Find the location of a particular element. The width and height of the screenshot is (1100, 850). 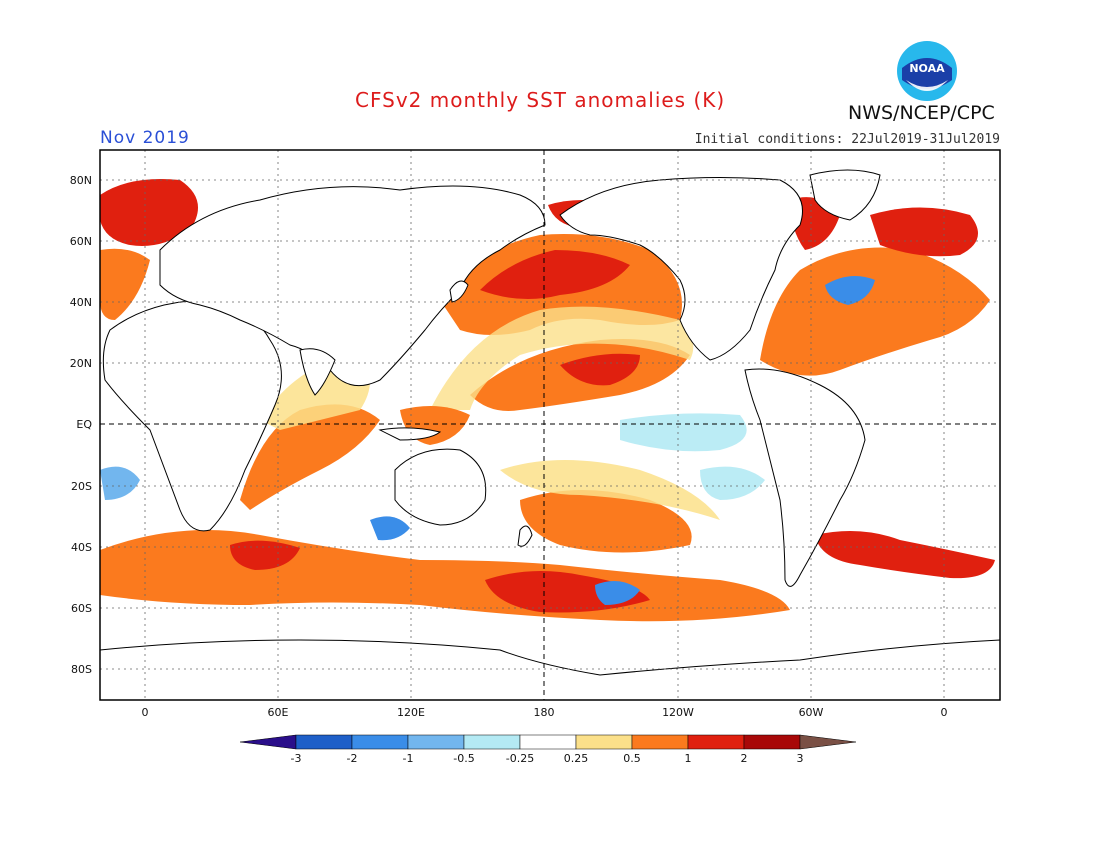

anomaly-southeast-pacific-cool is located at coordinates (732, 483).